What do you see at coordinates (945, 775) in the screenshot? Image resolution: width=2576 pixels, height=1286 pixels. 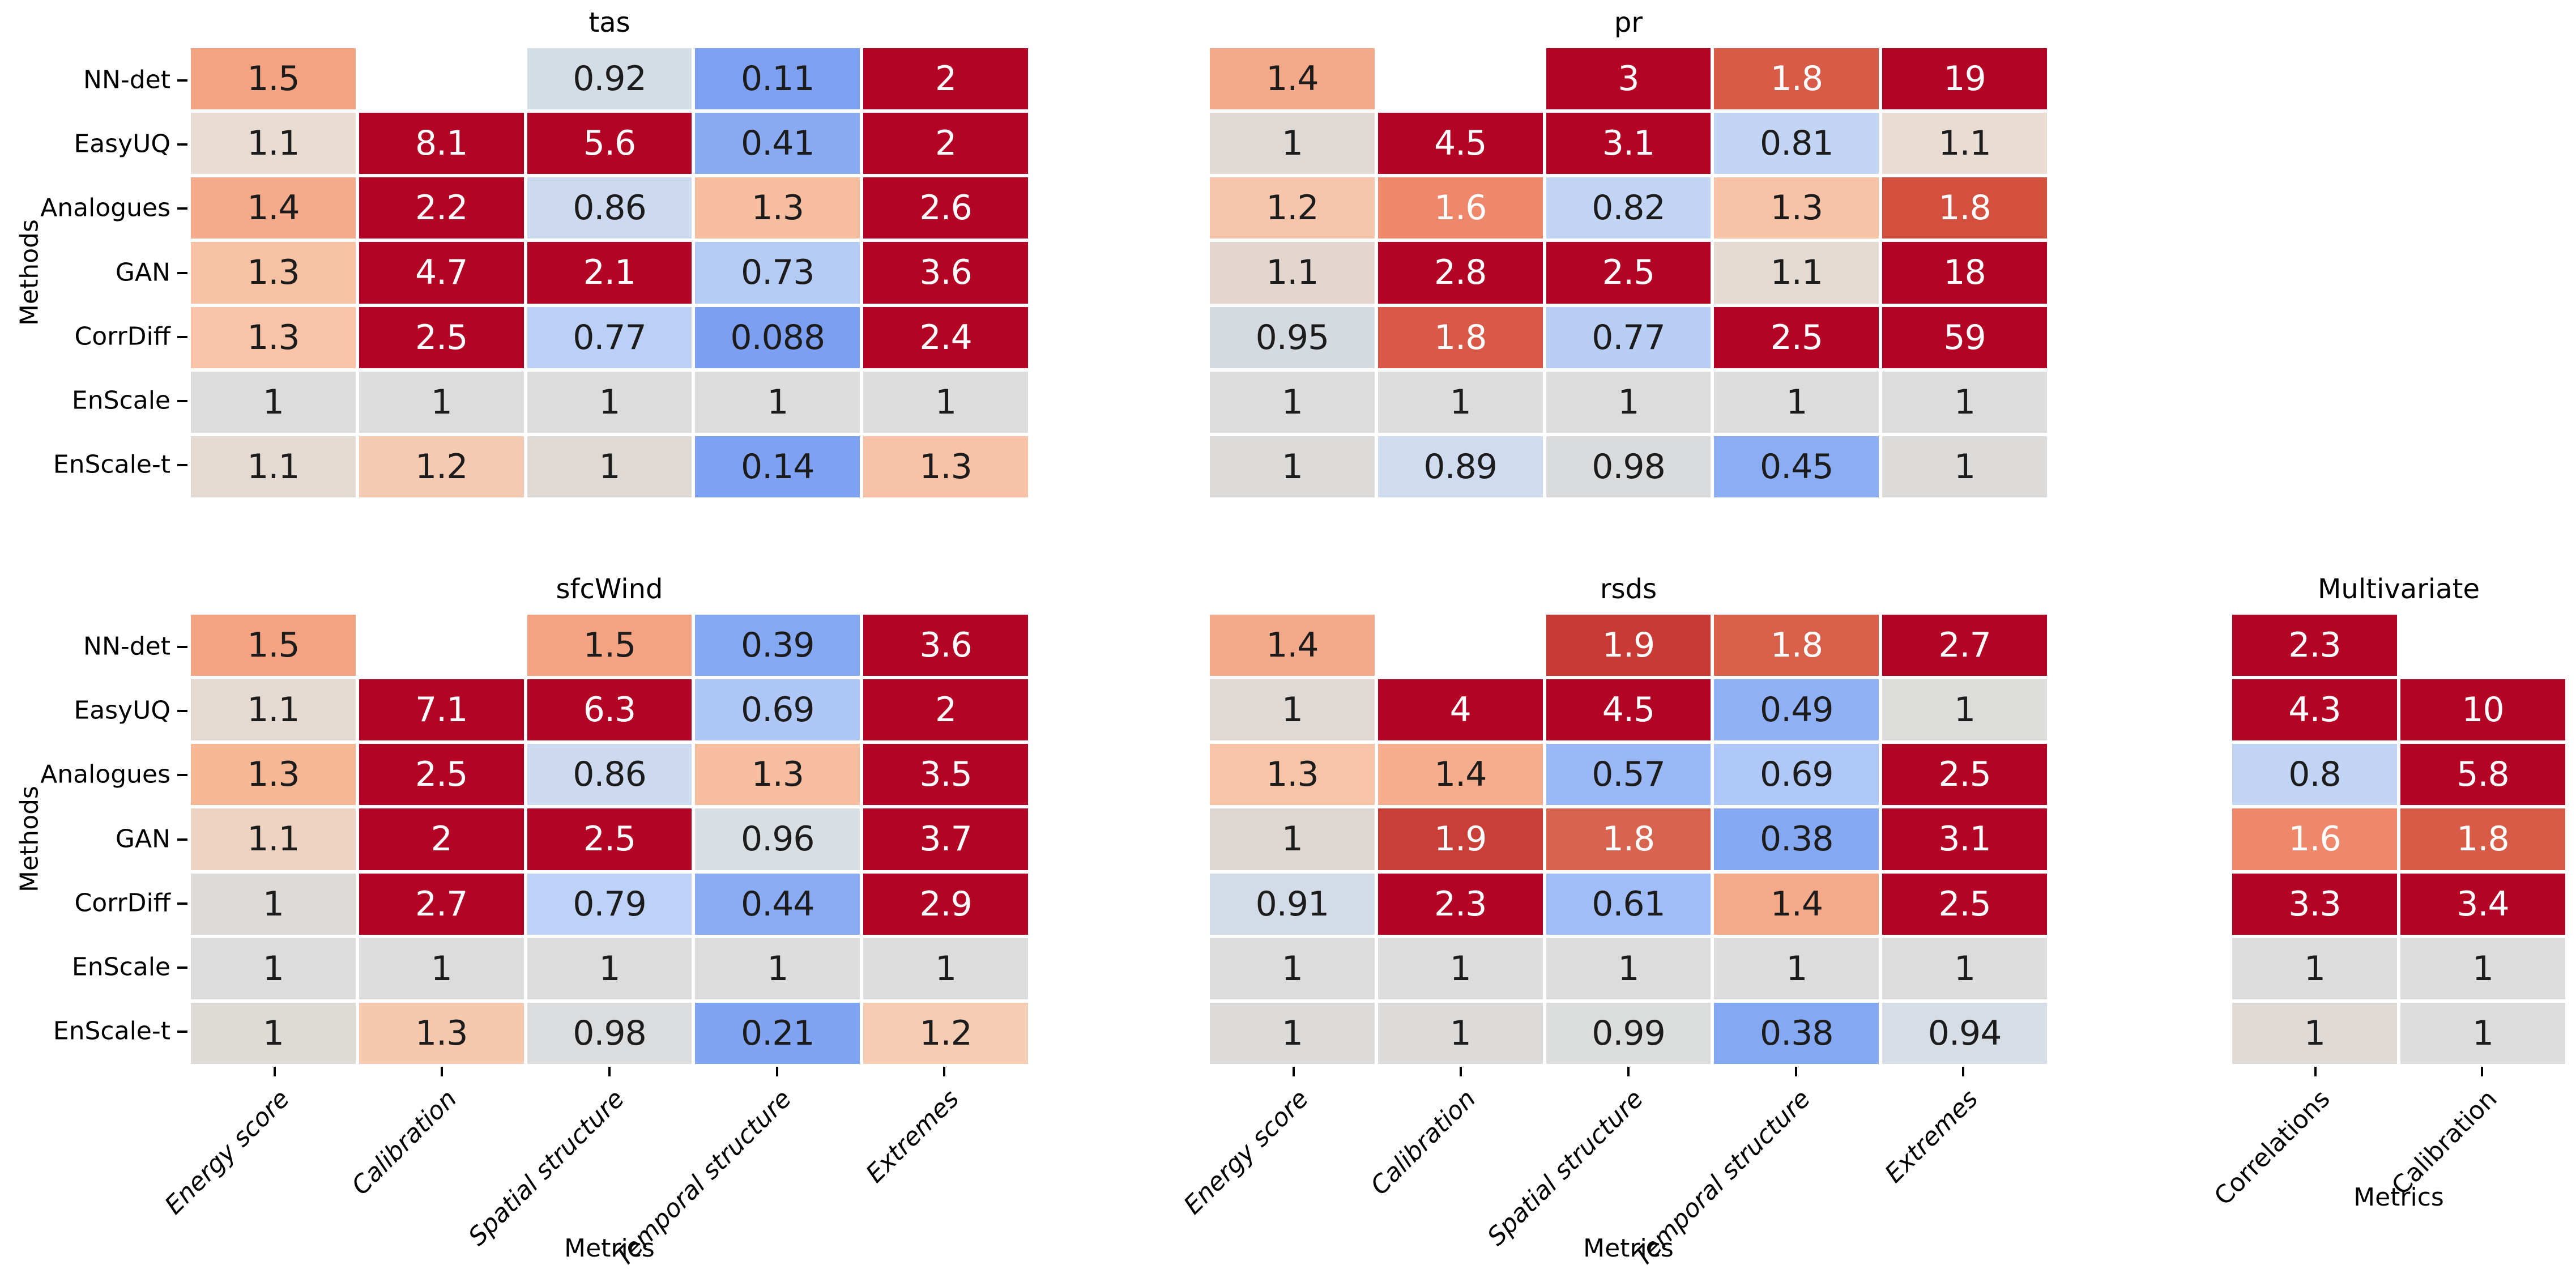 I see `heatmap-cell: 3.5` at bounding box center [945, 775].